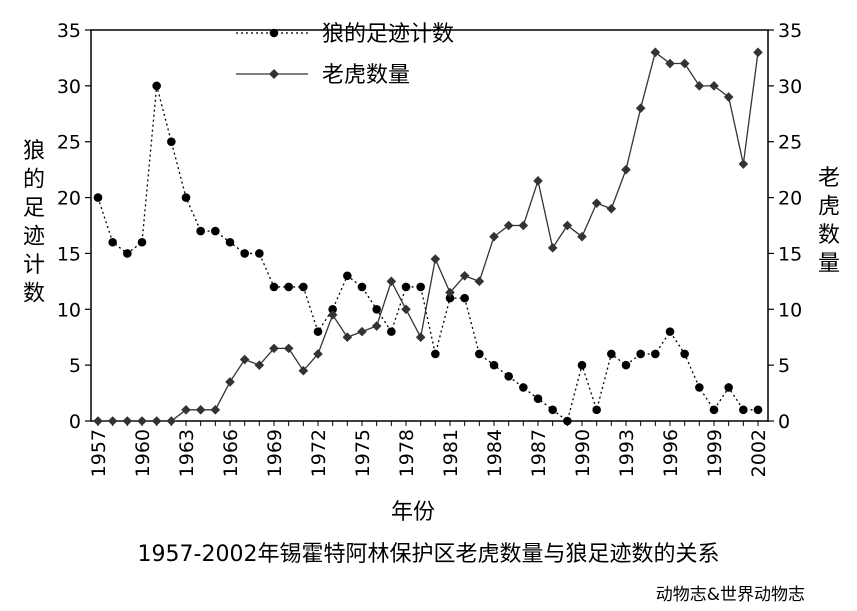 This screenshot has width=857, height=611. What do you see at coordinates (275, 453) in the screenshot?
I see `x-tick-label: 1969` at bounding box center [275, 453].